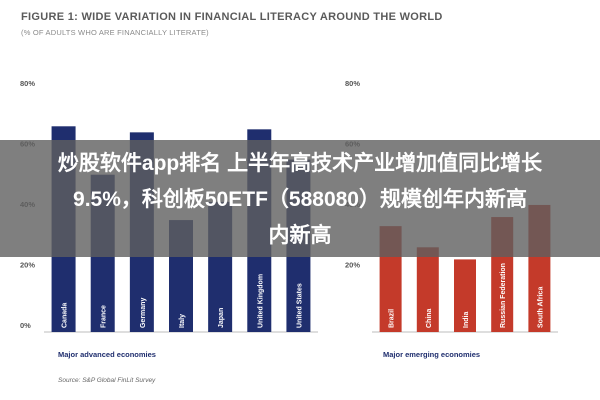 The height and width of the screenshot is (400, 600). I want to click on category-label: Russian Federation, so click(503, 295).